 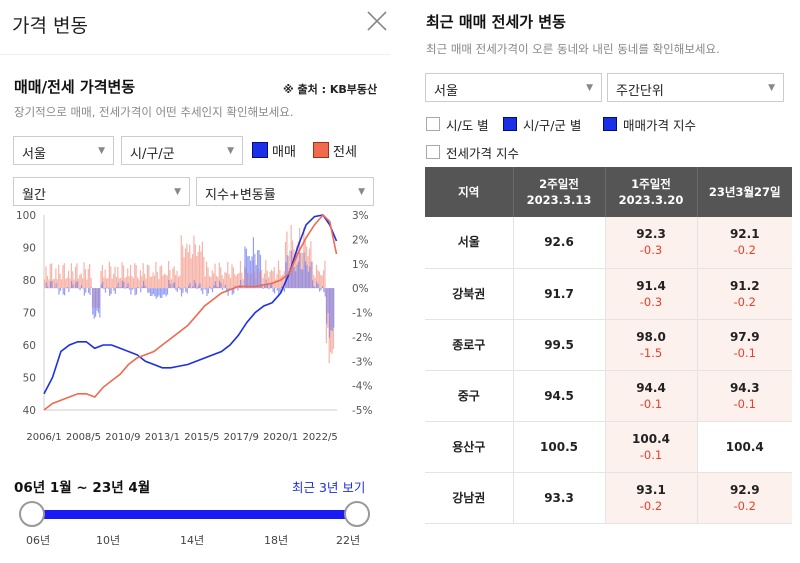 What do you see at coordinates (260, 150) in the screenshot?
I see `legend-swatch-sale` at bounding box center [260, 150].